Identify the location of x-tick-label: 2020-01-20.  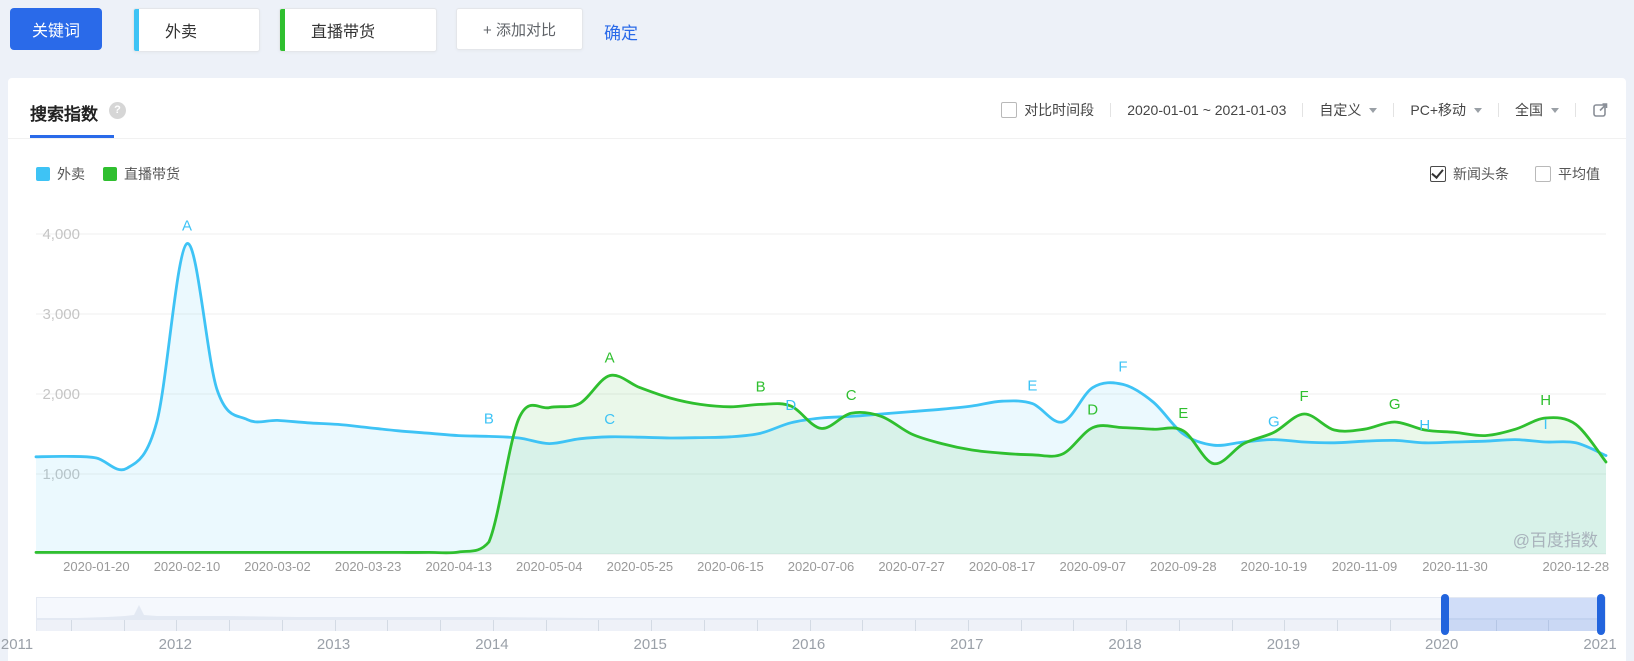
(96, 566).